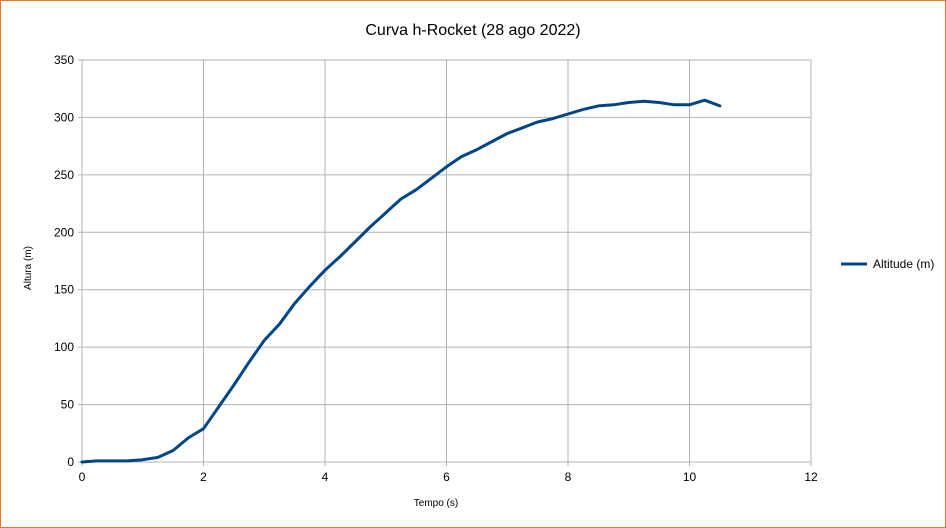 Image resolution: width=946 pixels, height=528 pixels. Describe the element at coordinates (472, 30) in the screenshot. I see `chart-title: Curva h-Rocket (28 ago 2022)` at that location.